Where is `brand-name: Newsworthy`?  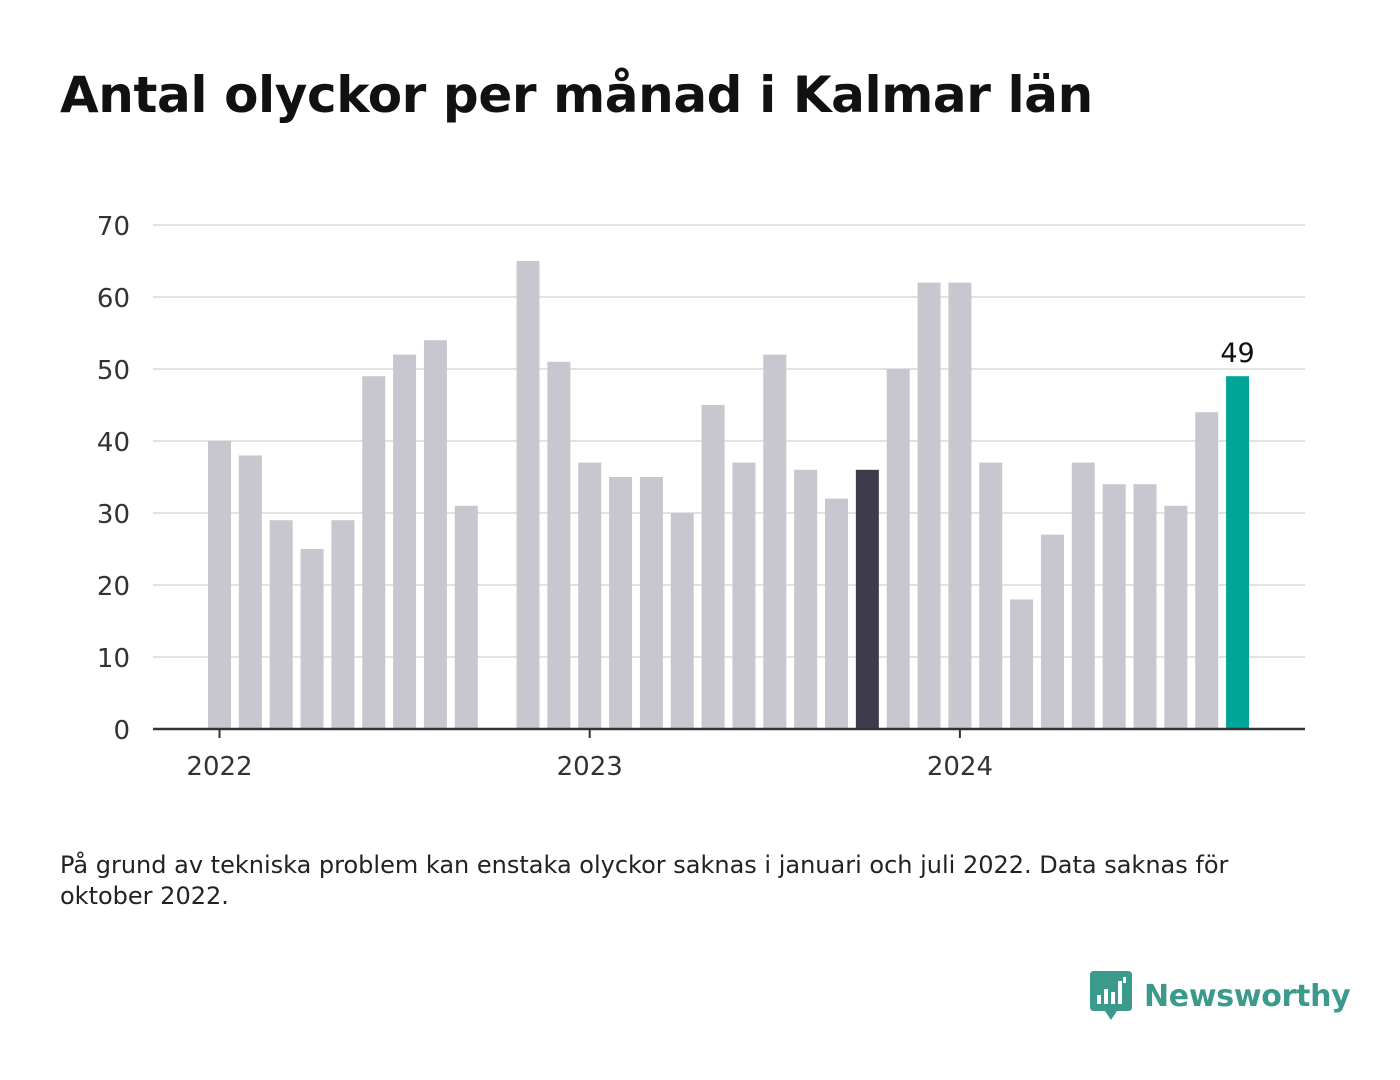 brand-name: Newsworthy is located at coordinates (1247, 996).